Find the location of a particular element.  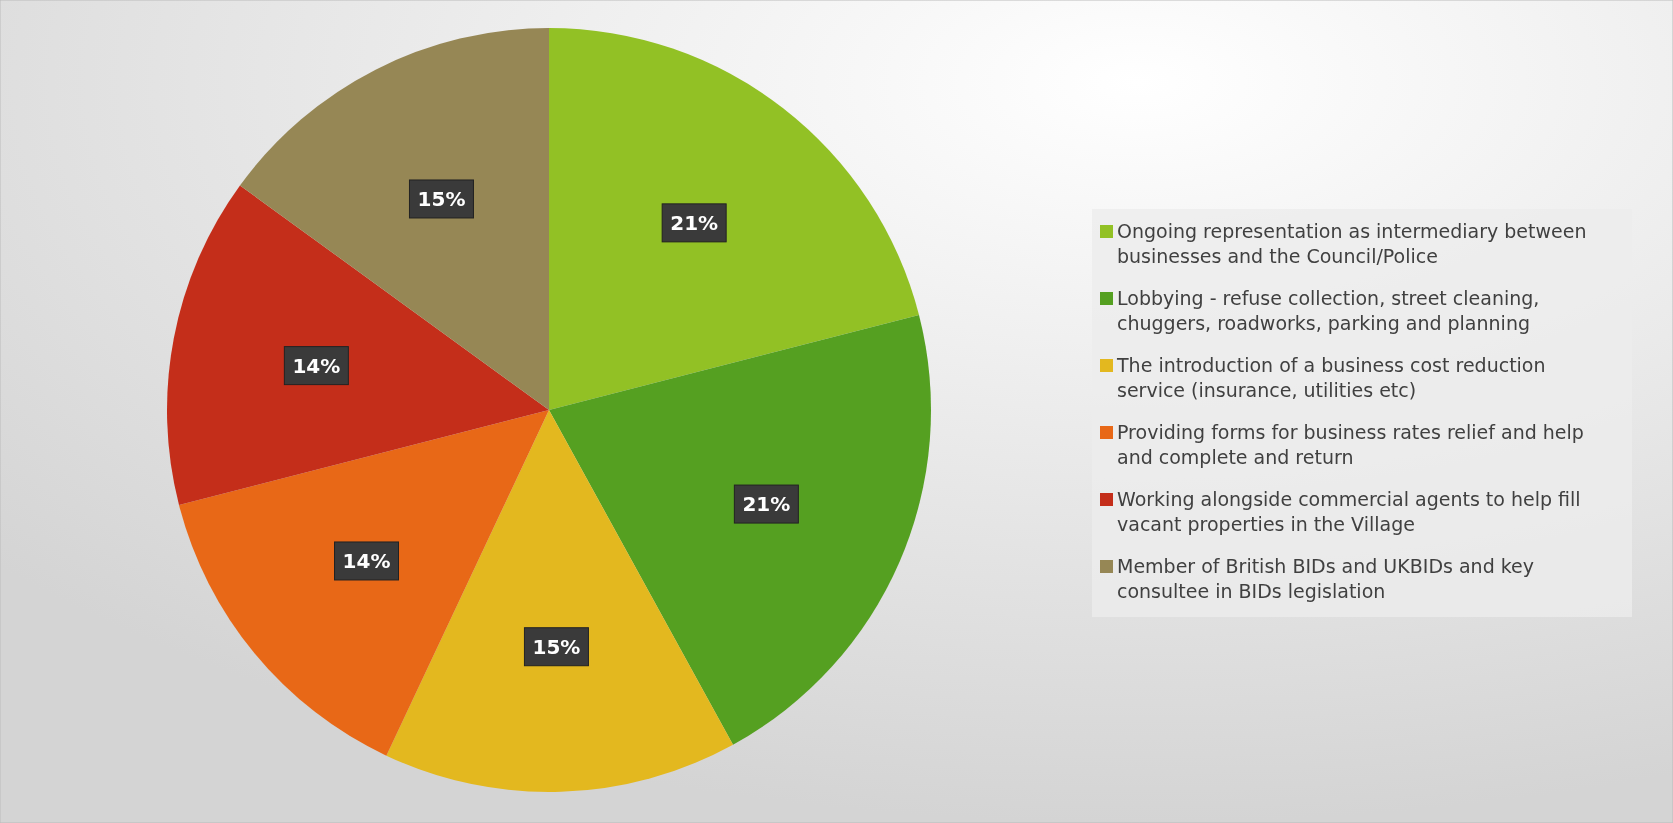

legend-label: Lobbying - refuse collection, street cleaning, chuggers, roadworks, parking and planning is located at coordinates (1328, 310).